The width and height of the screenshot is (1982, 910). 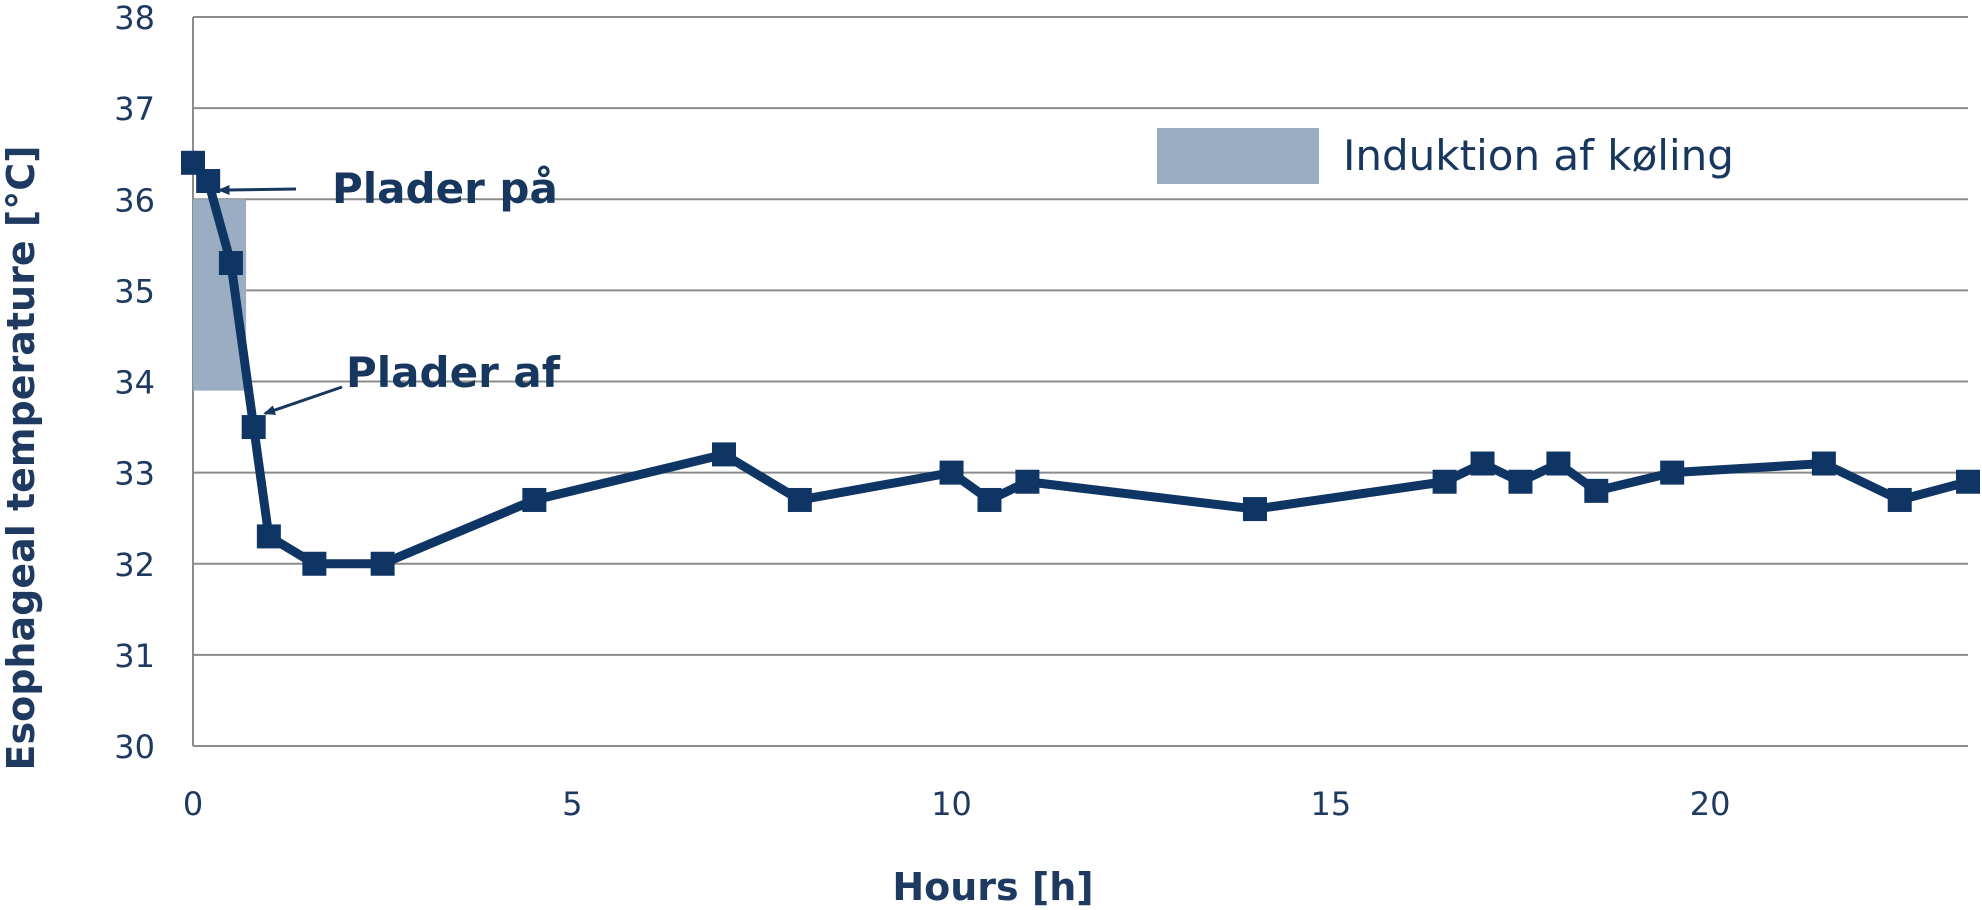 What do you see at coordinates (951, 804) in the screenshot?
I see `x-tick-label: 10` at bounding box center [951, 804].